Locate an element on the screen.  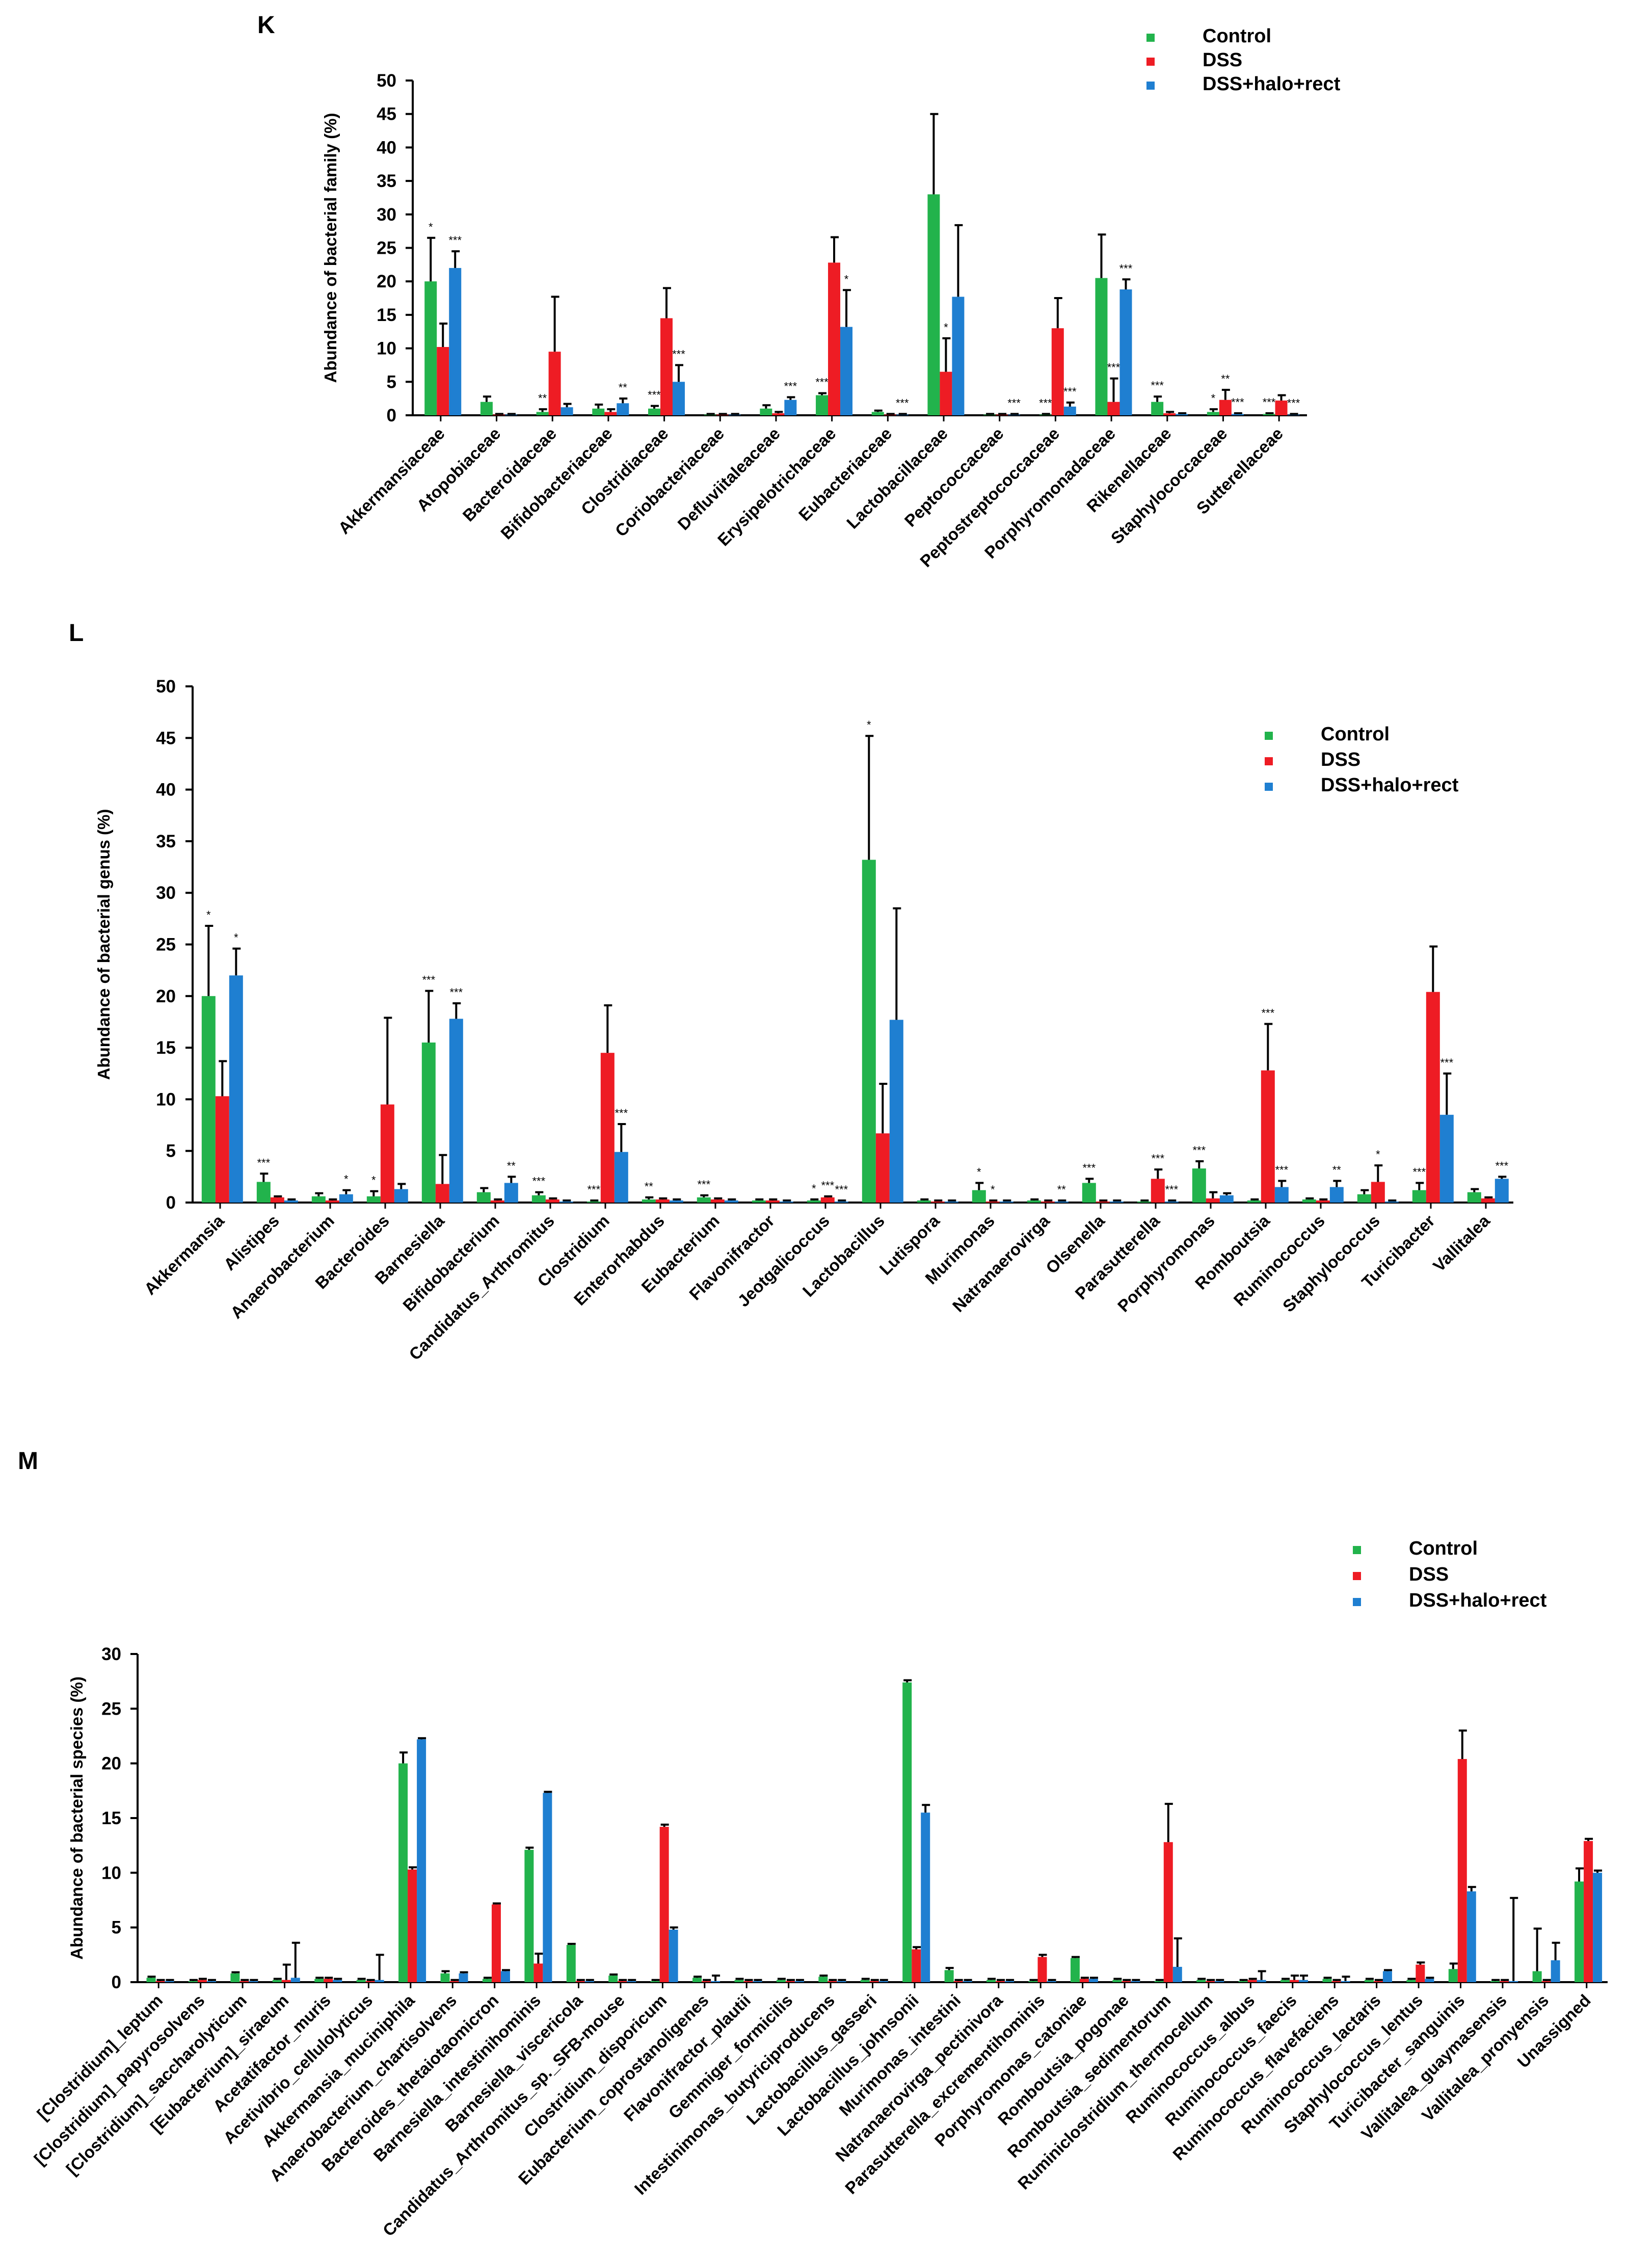
y-axis-label: Abundance of bacterial genus (%) is located at coordinates (104, 945).